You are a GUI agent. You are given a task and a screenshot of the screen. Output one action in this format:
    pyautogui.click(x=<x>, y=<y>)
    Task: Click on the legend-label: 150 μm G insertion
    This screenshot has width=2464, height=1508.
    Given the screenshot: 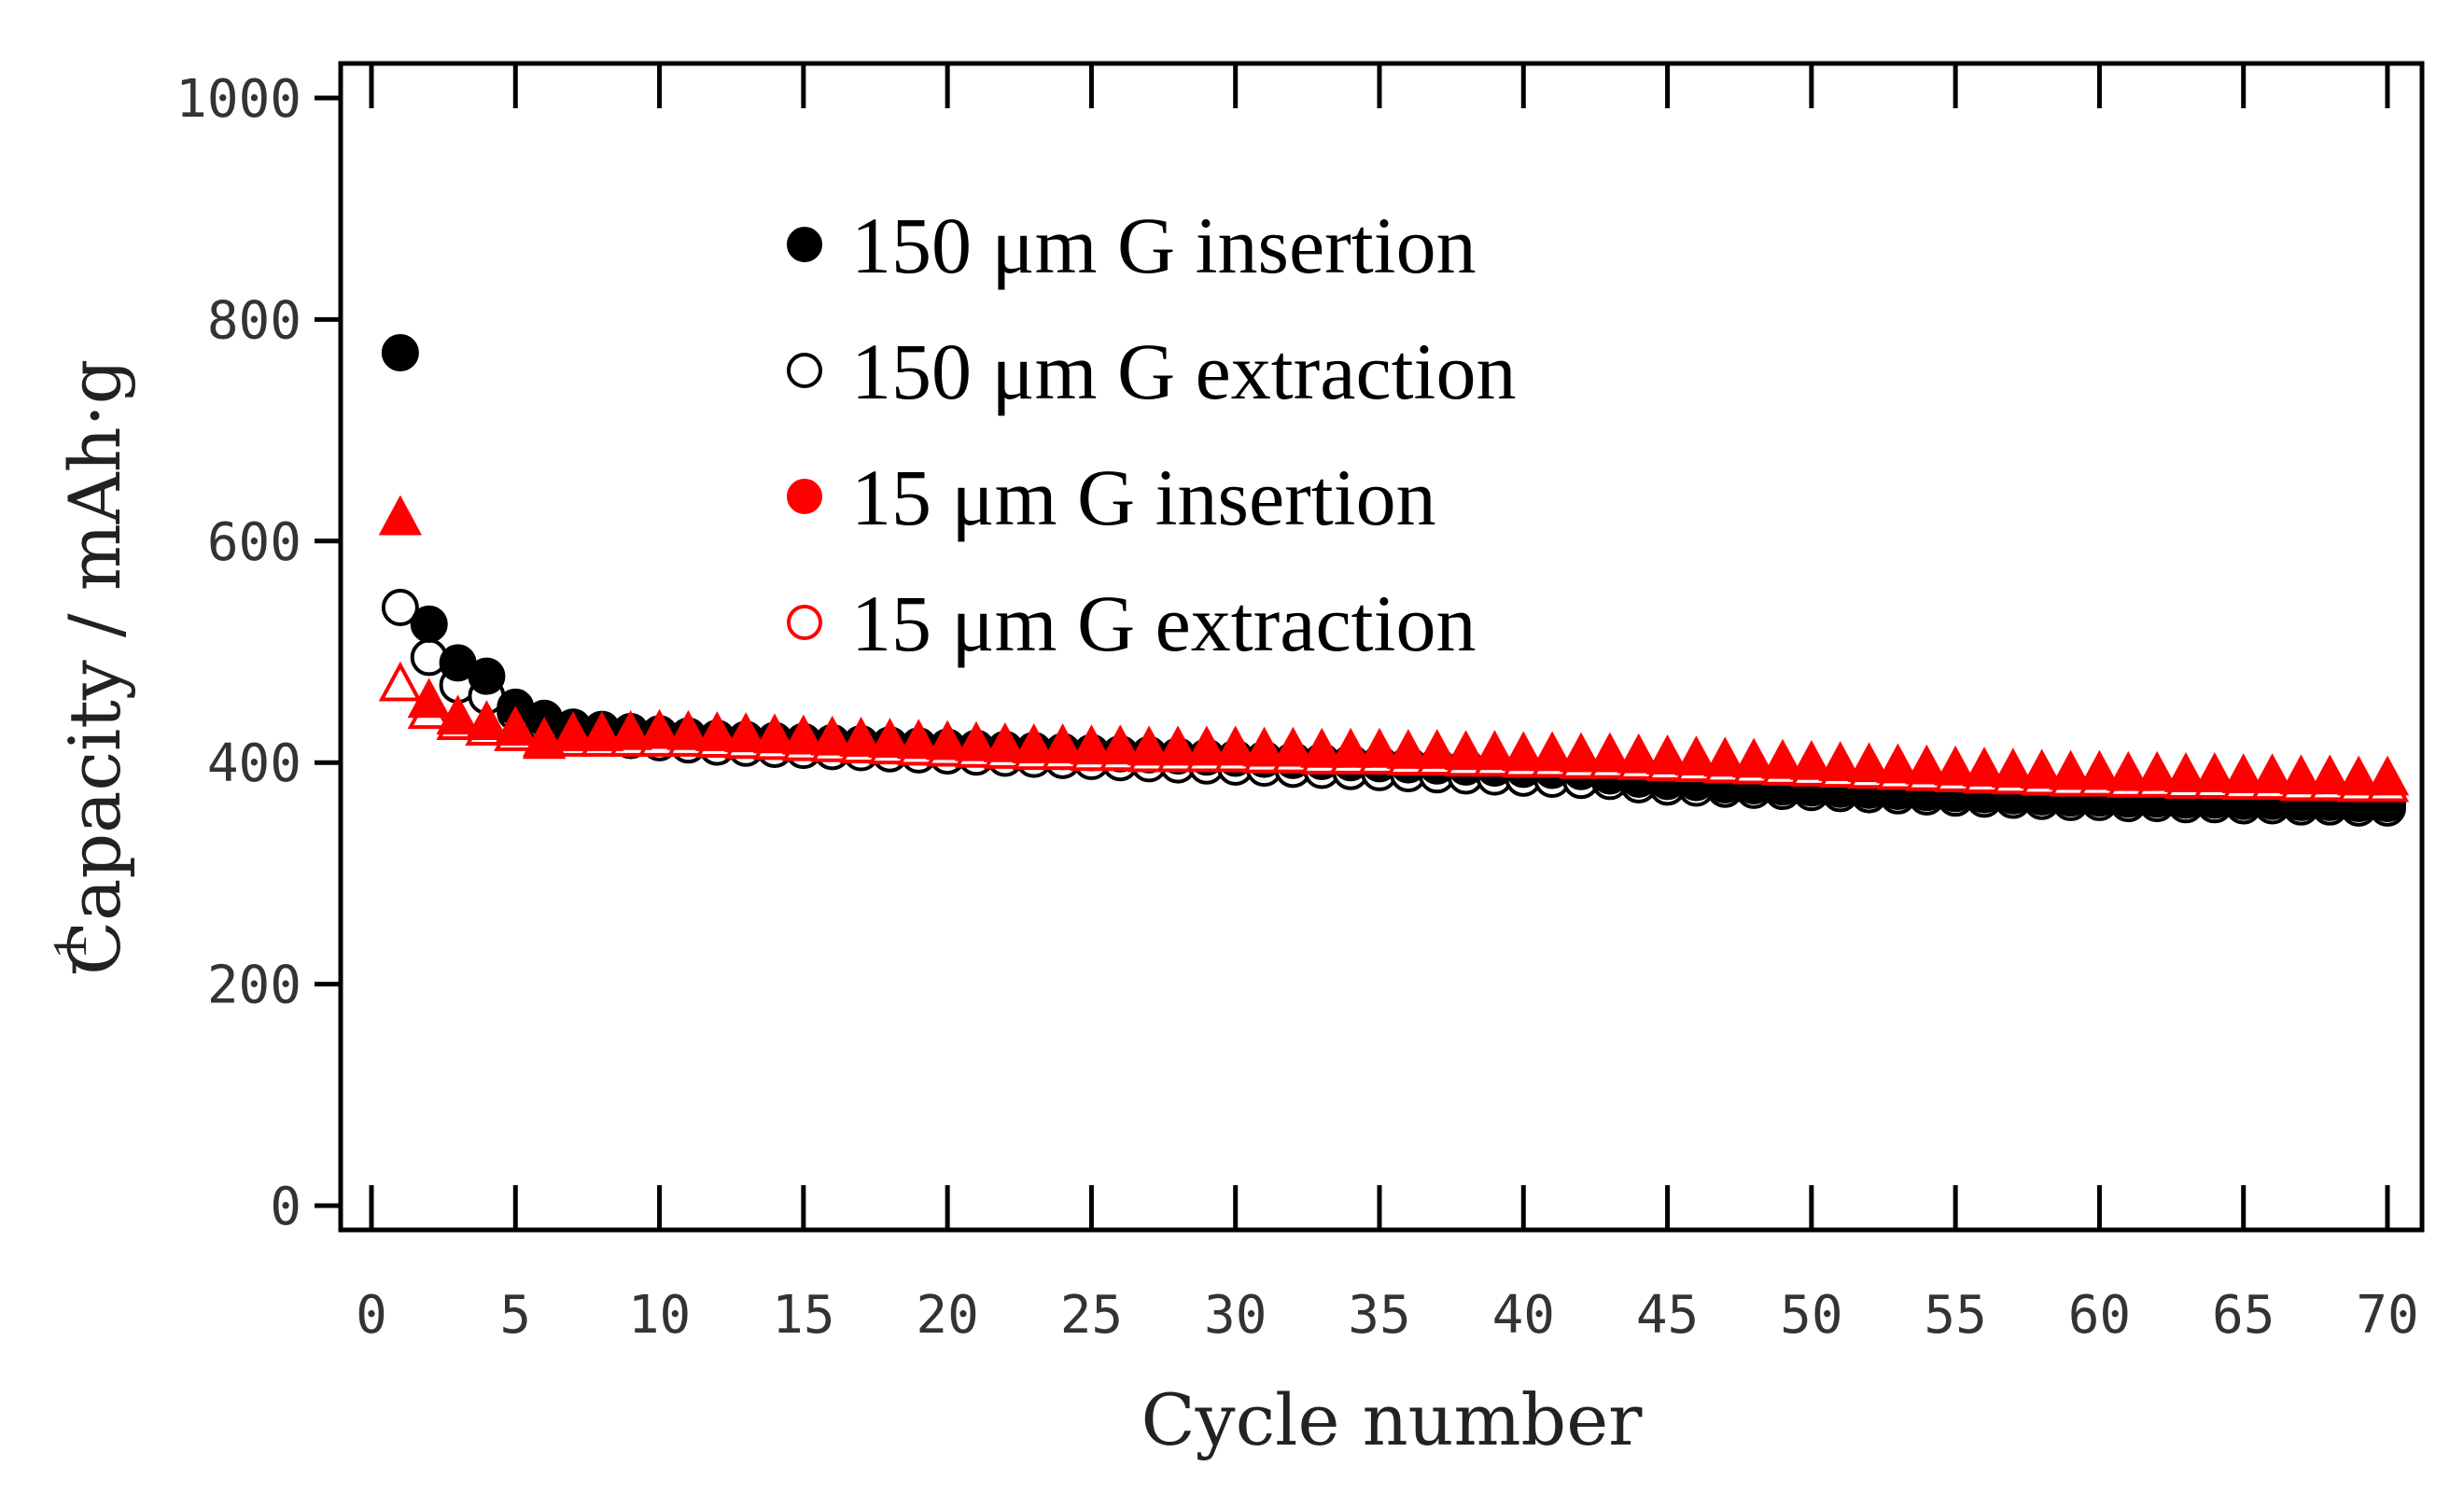 What is the action you would take?
    pyautogui.click(x=1164, y=246)
    